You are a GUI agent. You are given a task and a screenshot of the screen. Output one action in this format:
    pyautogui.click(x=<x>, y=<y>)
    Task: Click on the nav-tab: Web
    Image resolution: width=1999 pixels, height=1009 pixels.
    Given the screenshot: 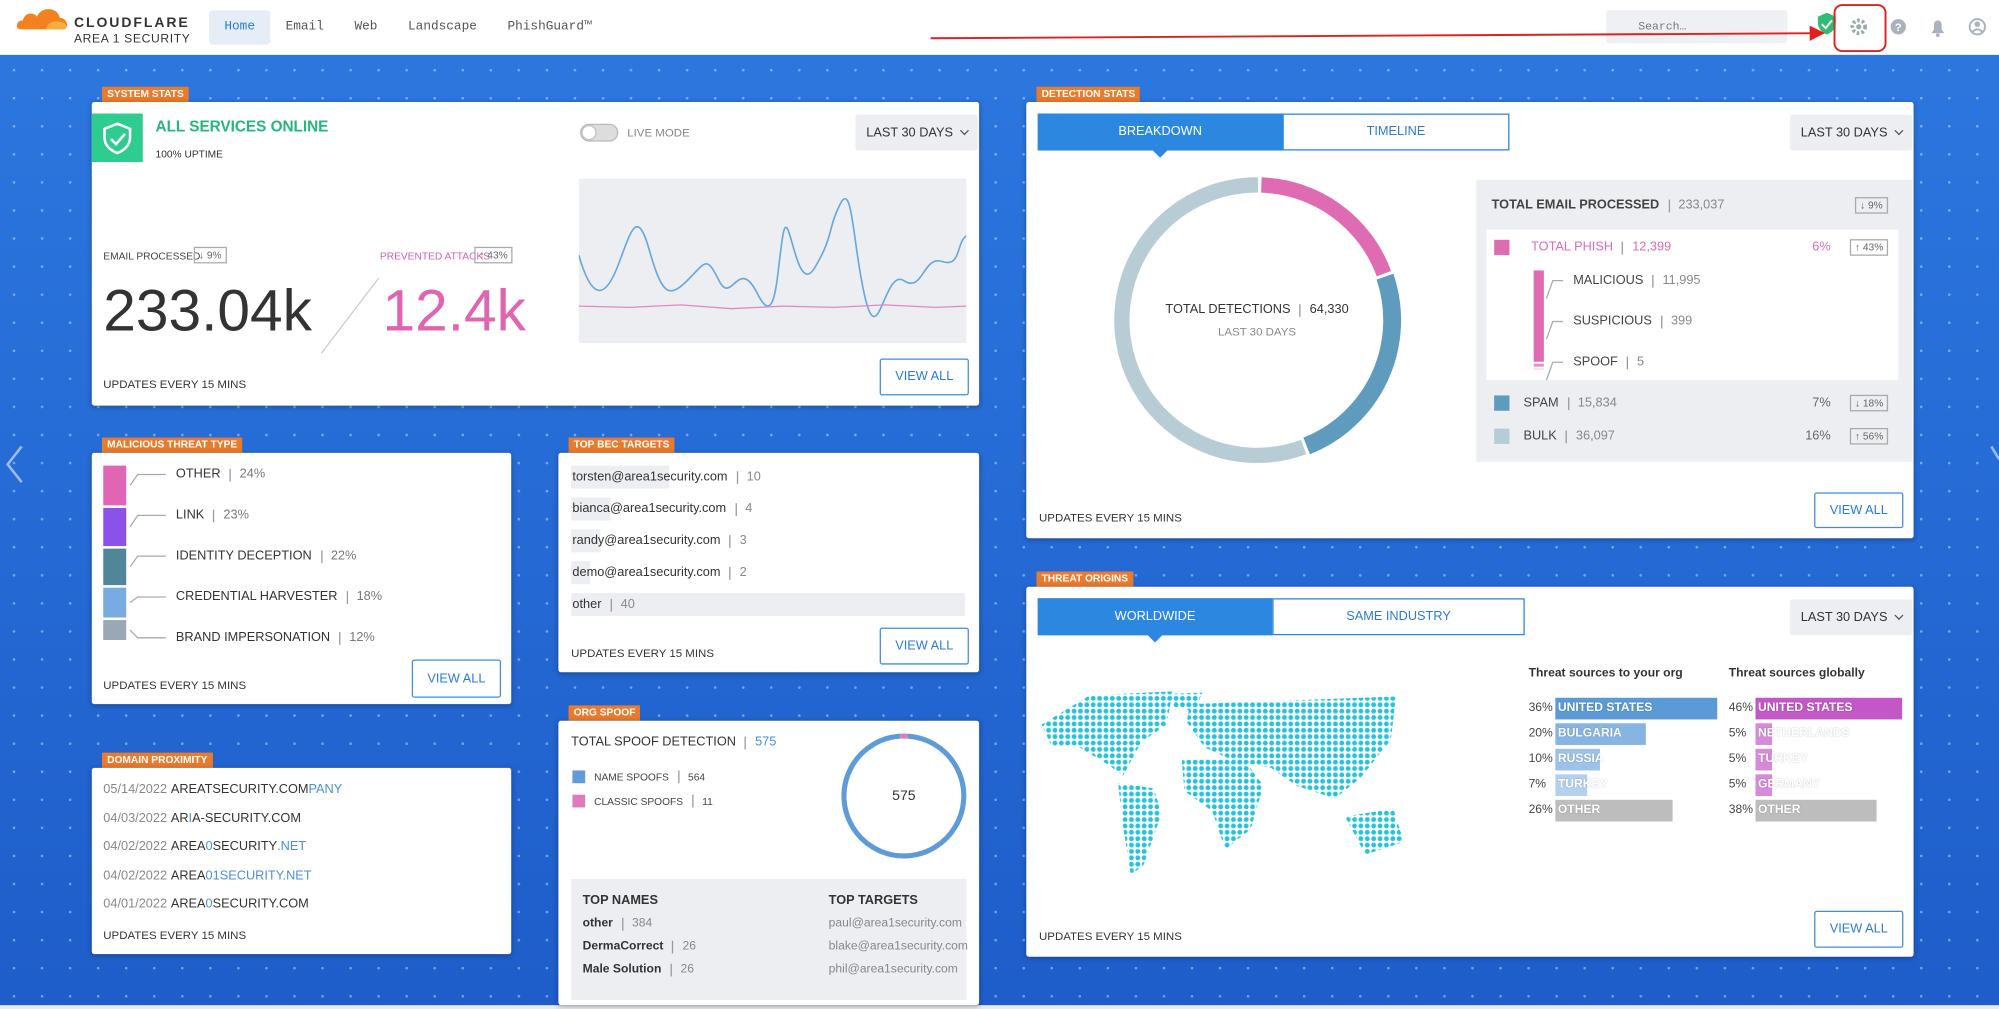 What is the action you would take?
    pyautogui.click(x=366, y=27)
    